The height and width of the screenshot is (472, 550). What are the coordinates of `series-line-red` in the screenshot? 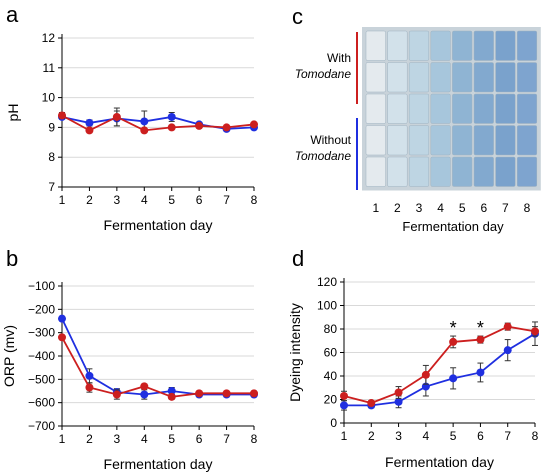 It's located at (158, 123).